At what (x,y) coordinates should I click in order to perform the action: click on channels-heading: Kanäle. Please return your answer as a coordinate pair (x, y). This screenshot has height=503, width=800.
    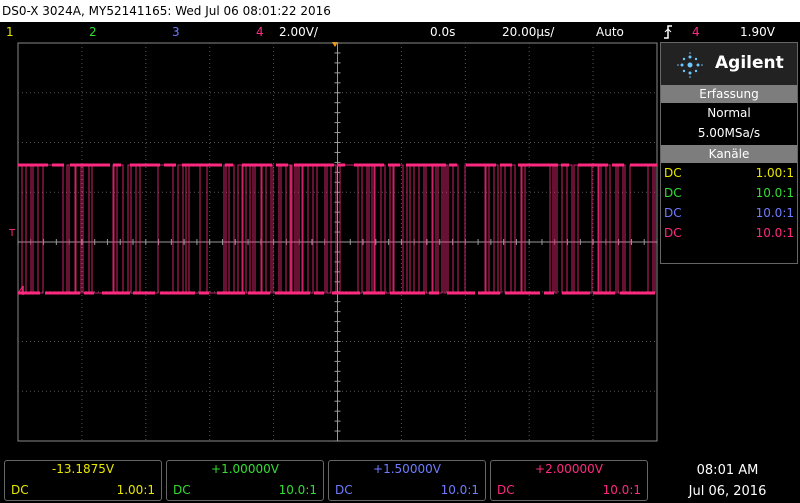
    Looking at the image, I should click on (729, 154).